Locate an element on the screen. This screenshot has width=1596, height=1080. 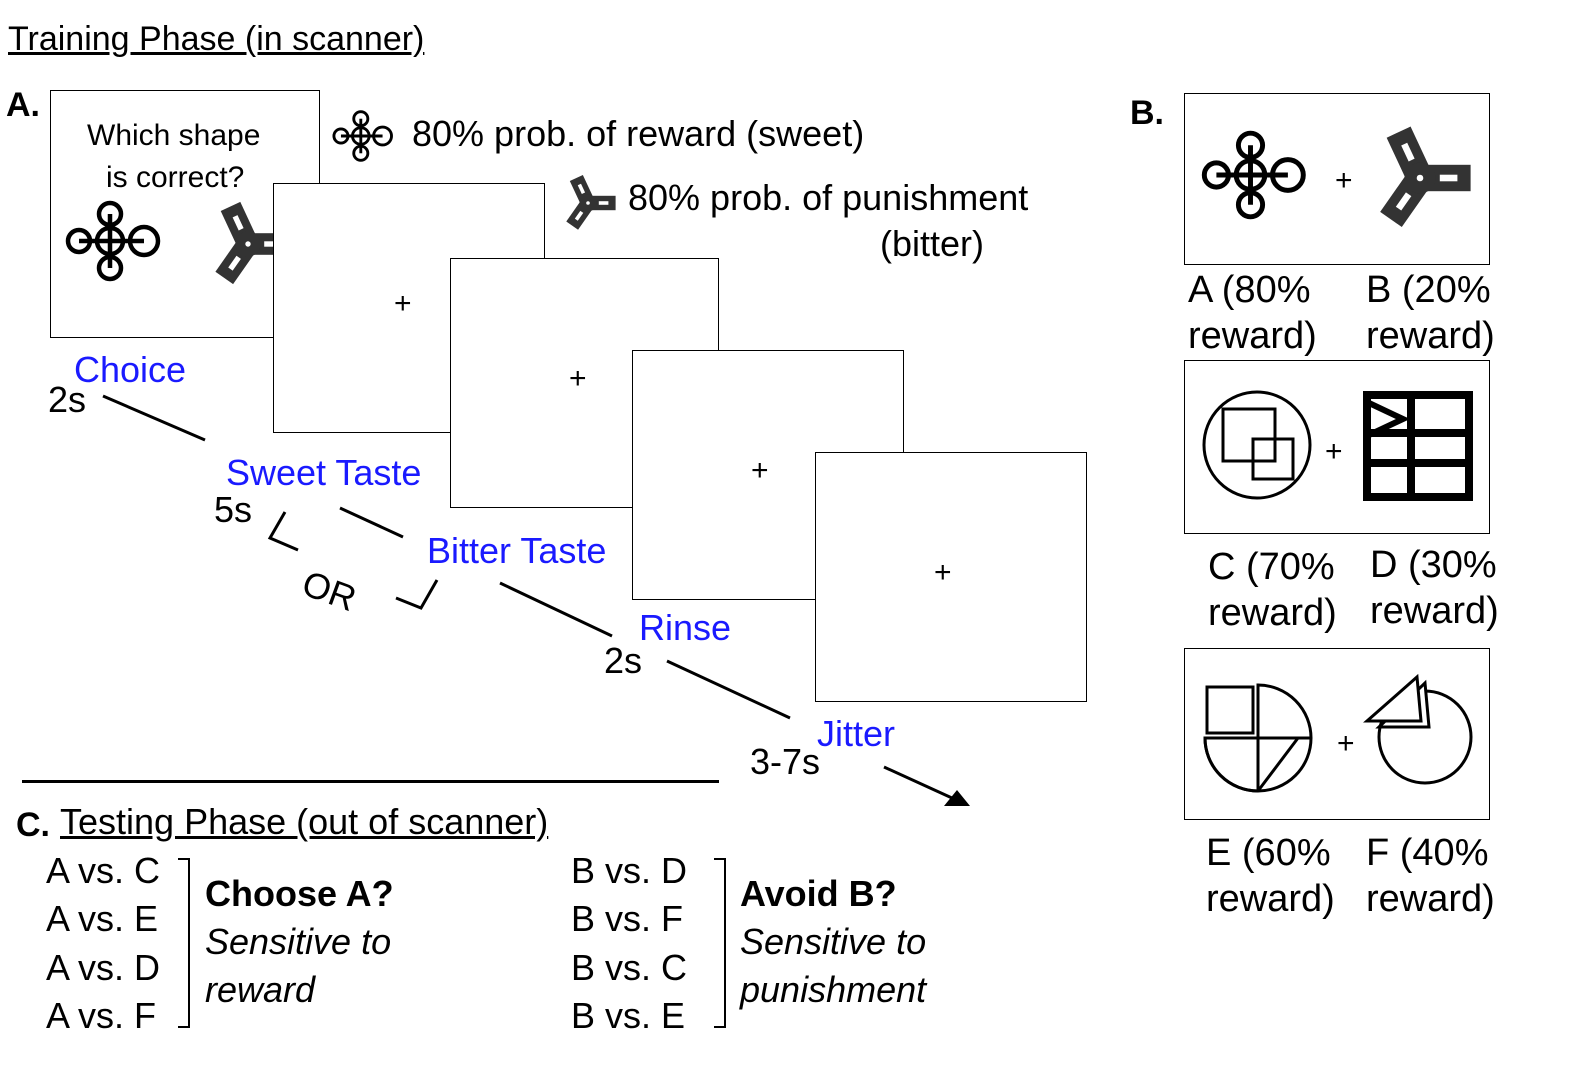
pair-ab-left-label: A (80% is located at coordinates (1249, 290).